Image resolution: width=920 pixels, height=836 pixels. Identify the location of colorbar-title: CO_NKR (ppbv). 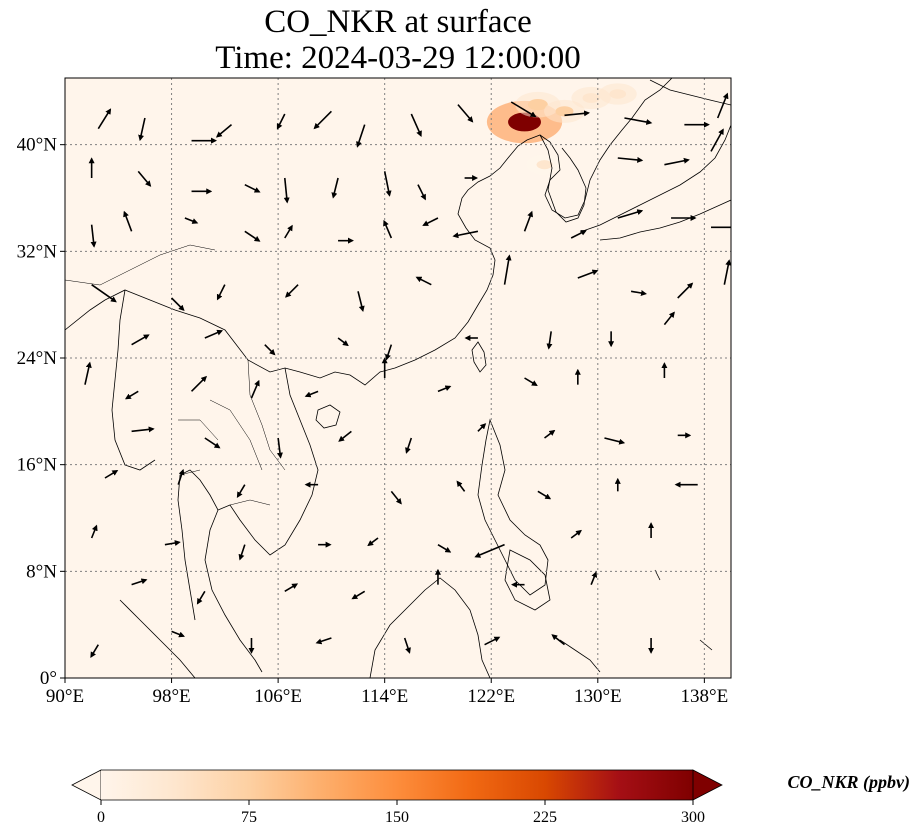
(849, 782).